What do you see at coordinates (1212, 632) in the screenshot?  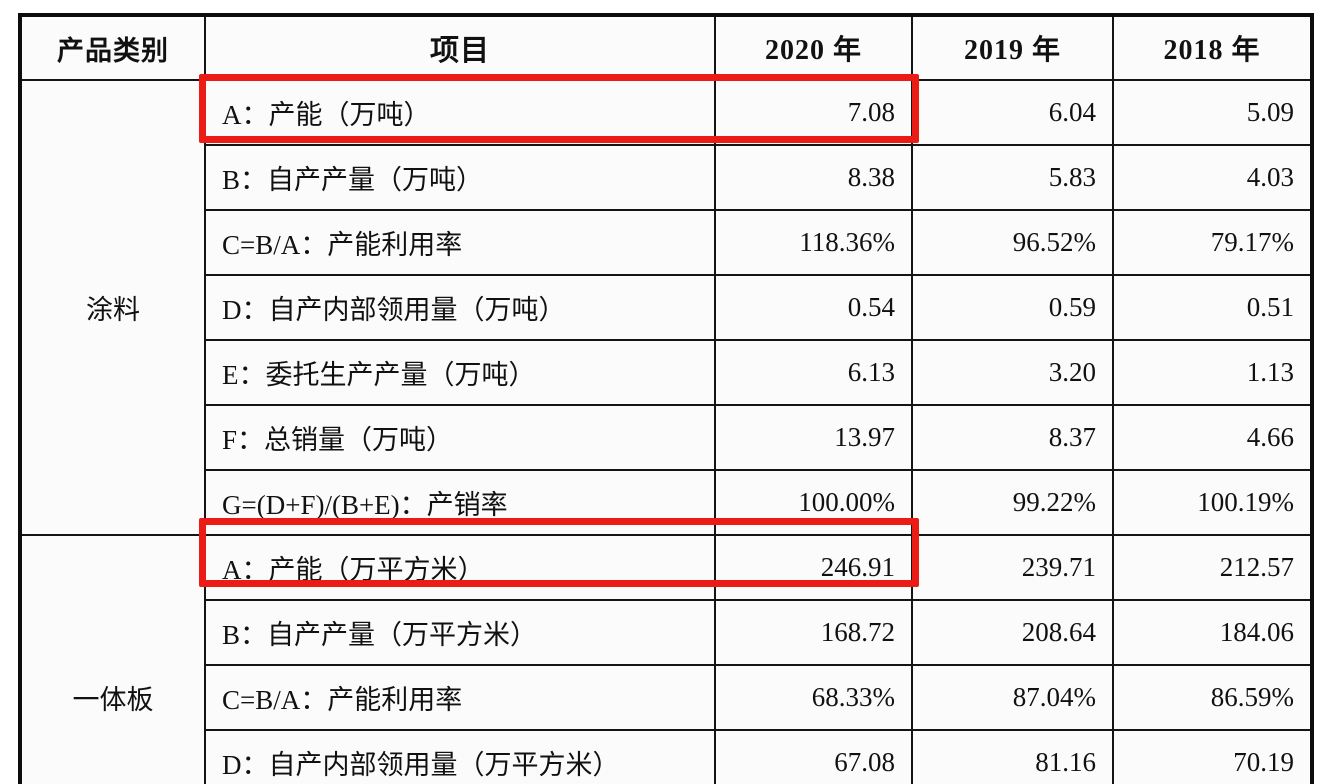 I see `value-cell-2018: 184.06` at bounding box center [1212, 632].